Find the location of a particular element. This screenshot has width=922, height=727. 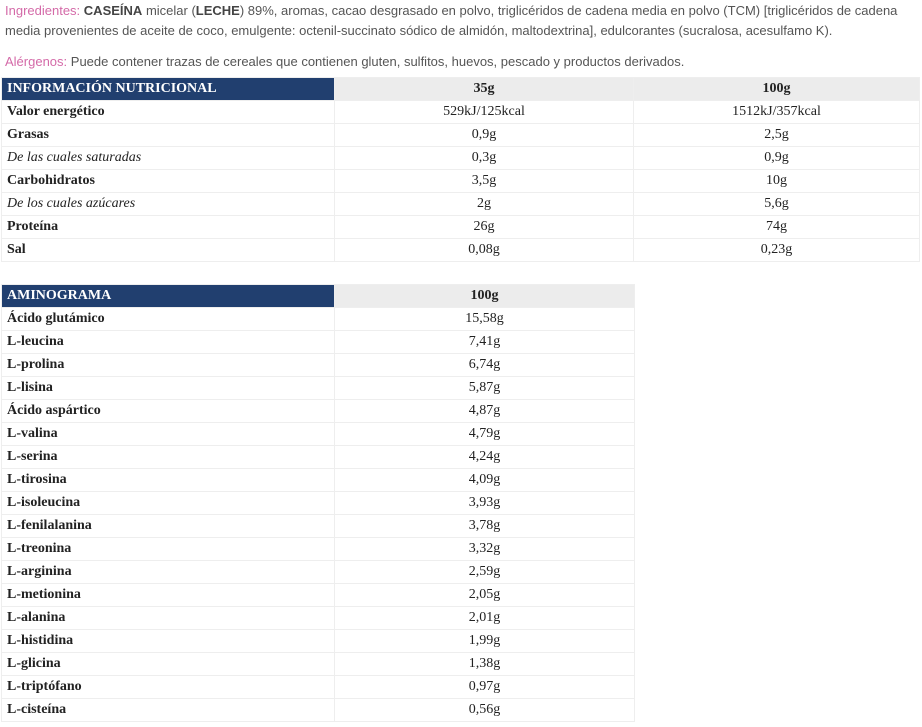

table-row: L-fenilalanina 3,78g is located at coordinates (318, 526).